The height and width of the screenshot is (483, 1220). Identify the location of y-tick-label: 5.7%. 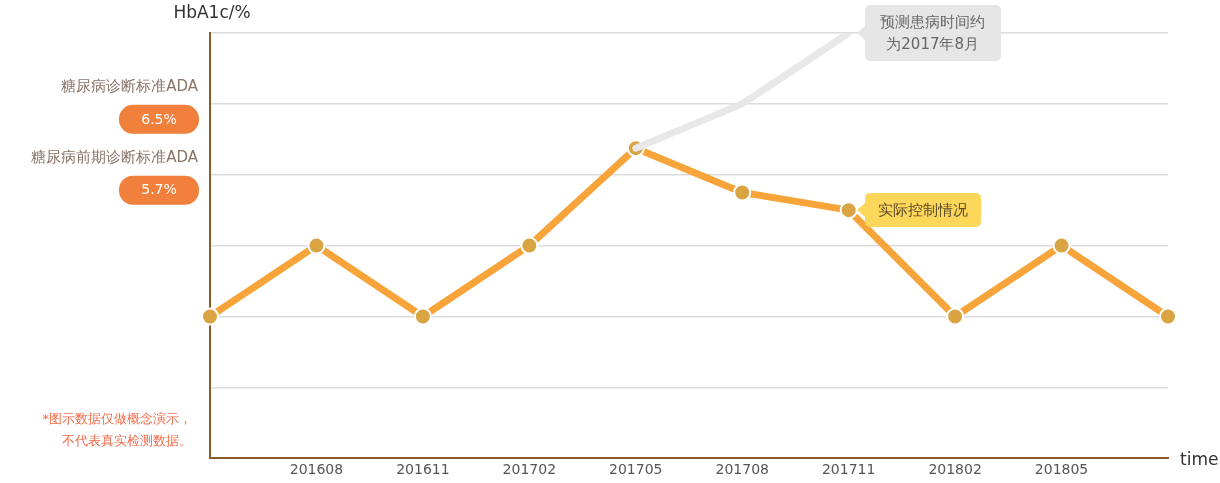
(159, 189).